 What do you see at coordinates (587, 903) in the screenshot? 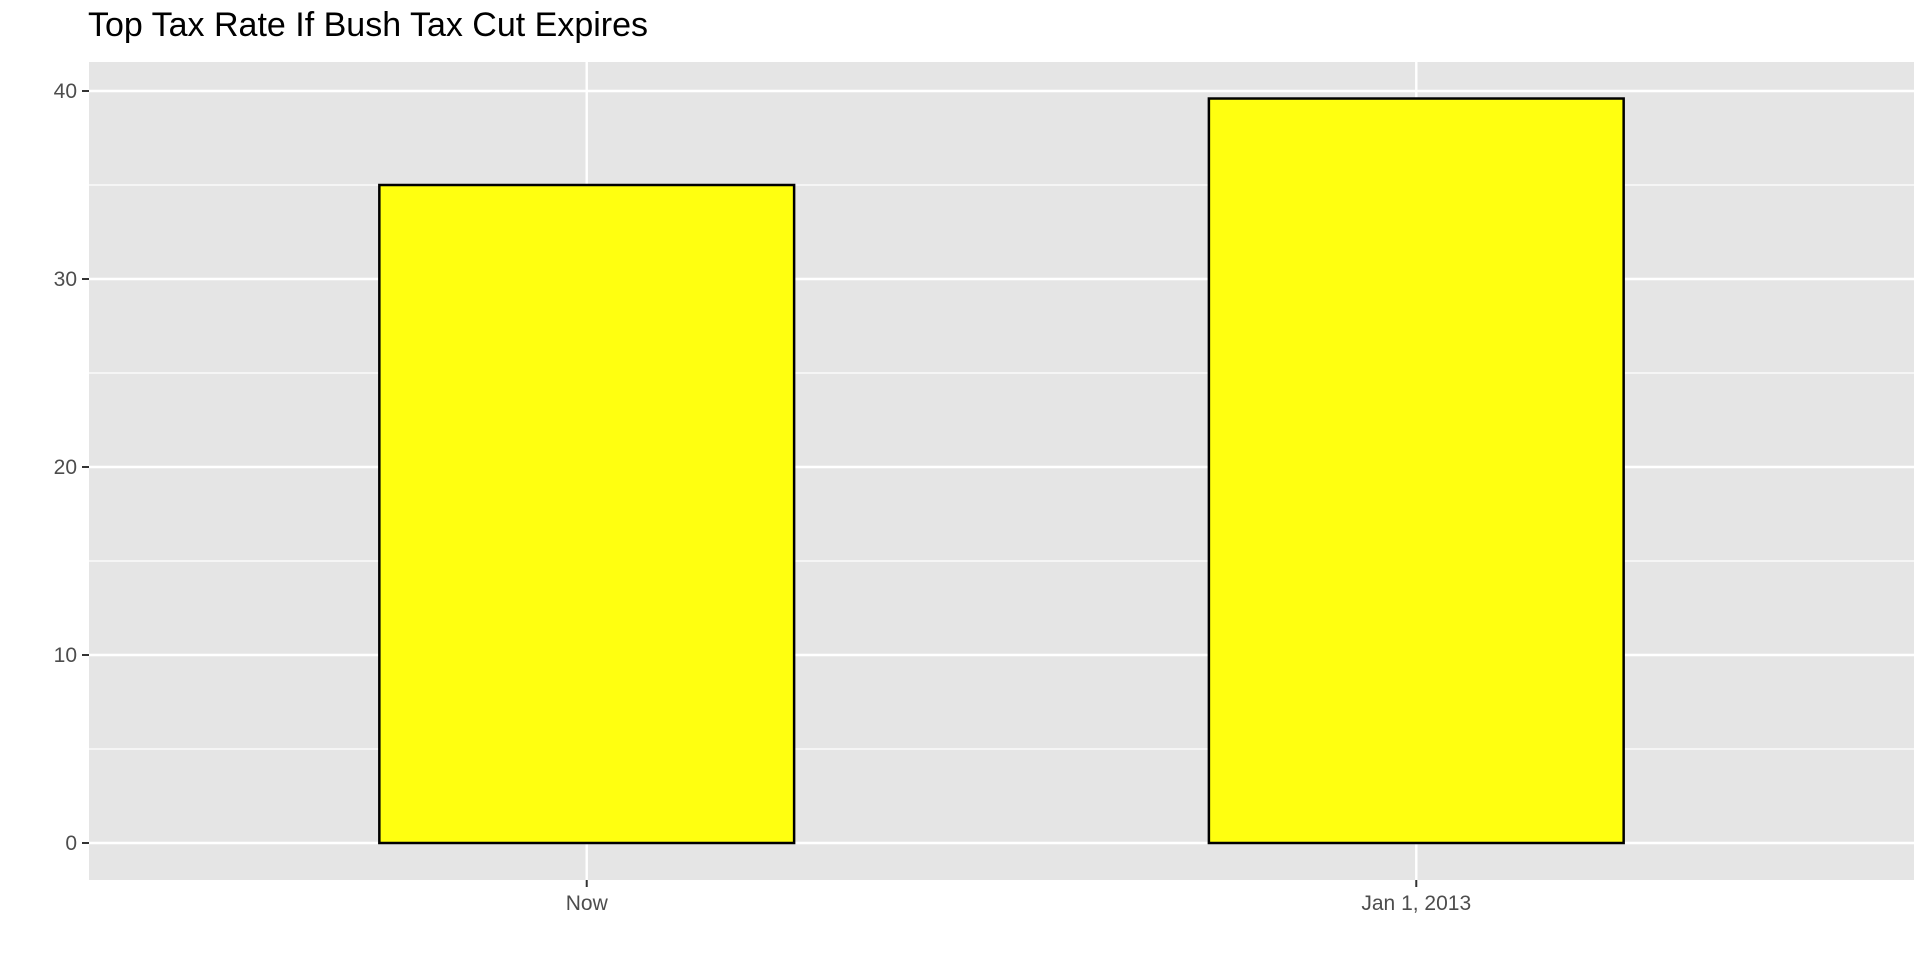
I see `x-tick-label: Now` at bounding box center [587, 903].